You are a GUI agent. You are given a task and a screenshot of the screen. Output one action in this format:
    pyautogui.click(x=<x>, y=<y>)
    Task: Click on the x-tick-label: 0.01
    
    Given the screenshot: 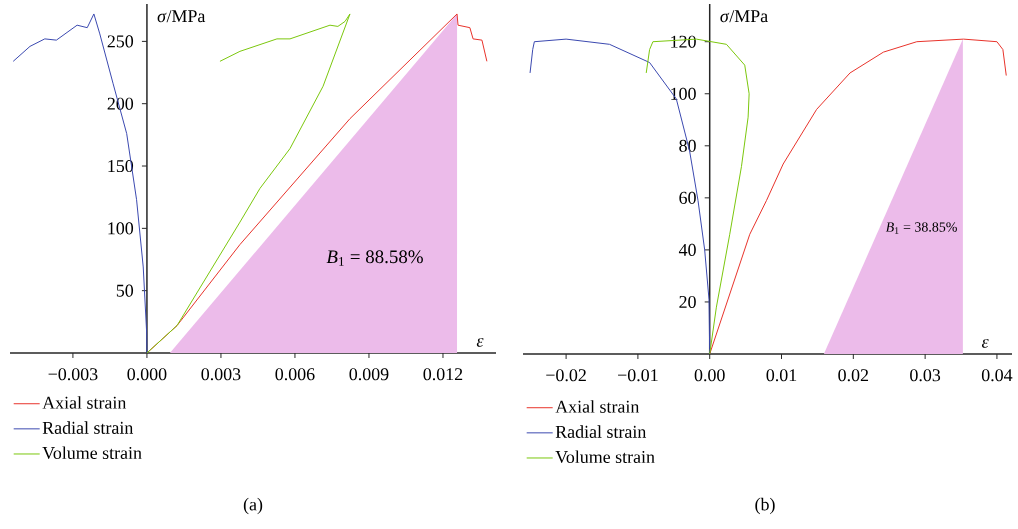 What is the action you would take?
    pyautogui.click(x=781, y=375)
    